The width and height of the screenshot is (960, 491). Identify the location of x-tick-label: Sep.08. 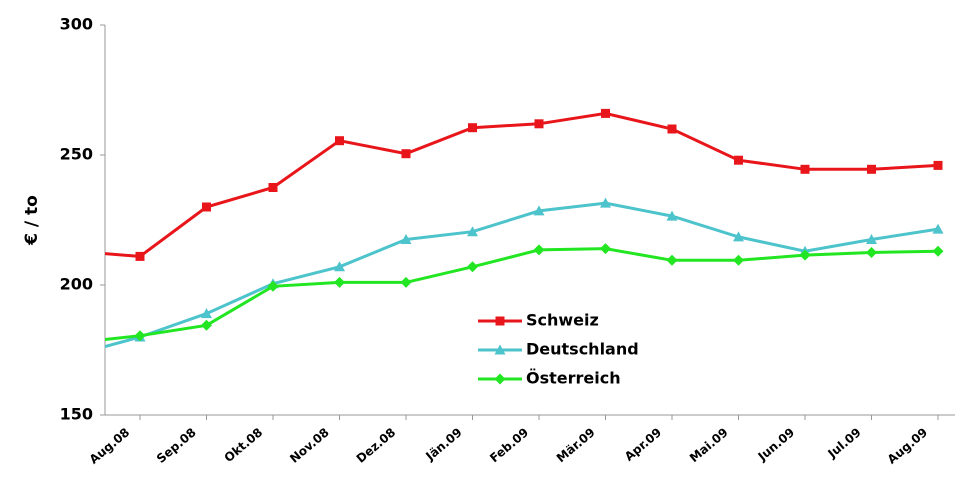
(176, 445).